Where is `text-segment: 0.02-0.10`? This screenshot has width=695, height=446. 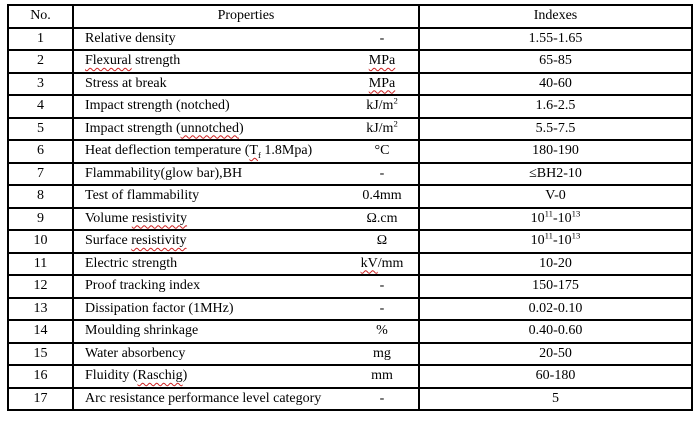
text-segment: 0.02-0.10 is located at coordinates (555, 308).